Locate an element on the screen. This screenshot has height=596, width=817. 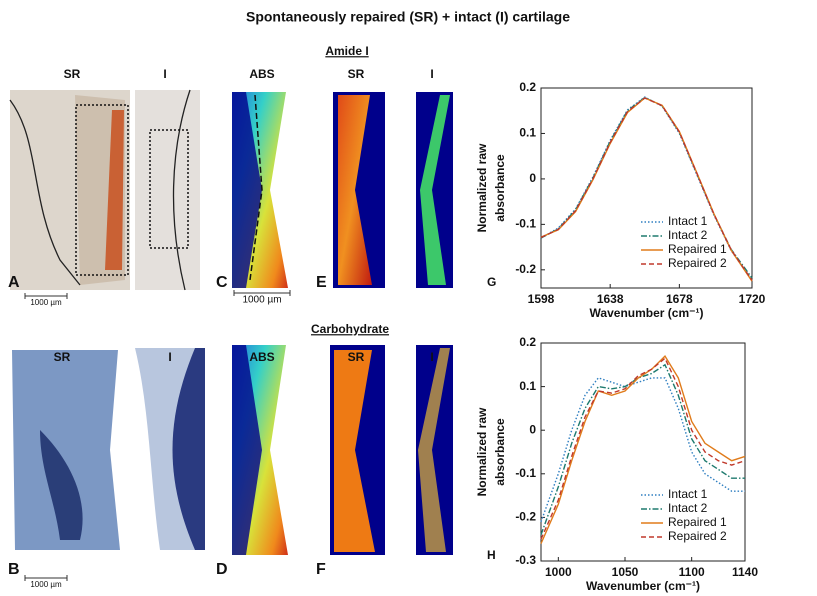
section-title: Carbohydrate is located at coordinates (350, 329).